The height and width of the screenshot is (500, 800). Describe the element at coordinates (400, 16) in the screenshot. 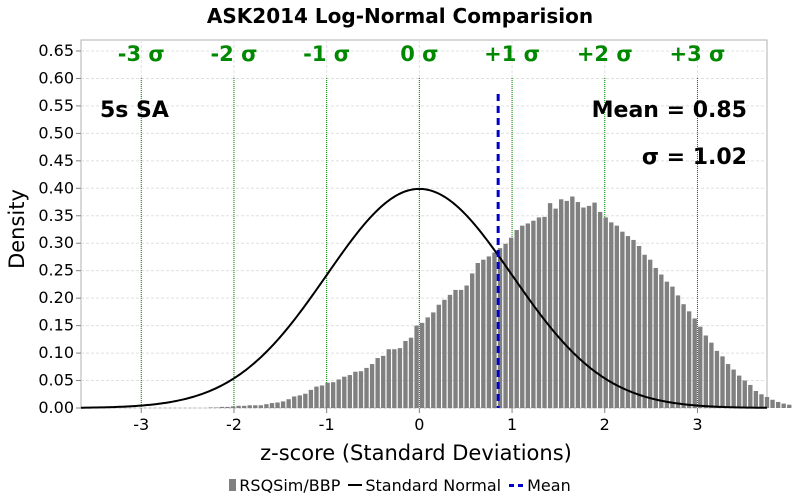

I see `chart-title: ASK2014 Log-Normal Comparision` at that location.